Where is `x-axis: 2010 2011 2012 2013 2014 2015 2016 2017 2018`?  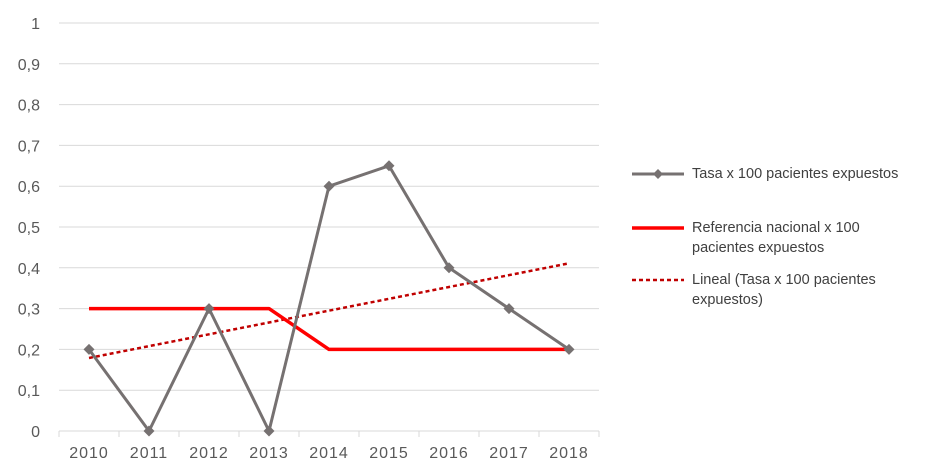 x-axis: 2010 2011 2012 2013 2014 2015 2016 2017 2018 is located at coordinates (329, 446).